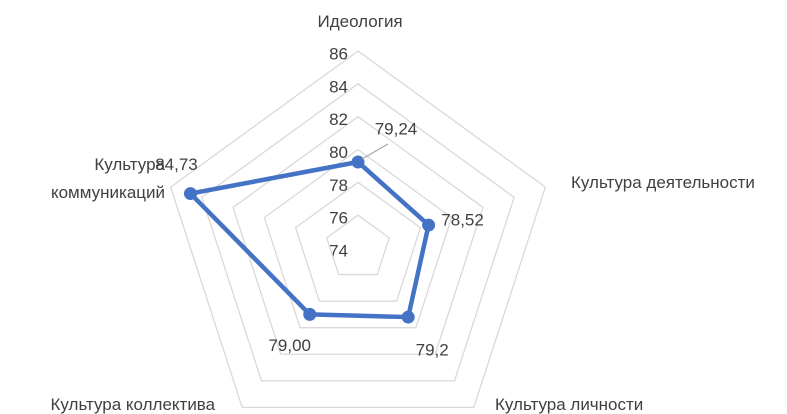 This screenshot has height=414, width=787. Describe the element at coordinates (176, 164) in the screenshot. I see `data-label: 84,73` at that location.